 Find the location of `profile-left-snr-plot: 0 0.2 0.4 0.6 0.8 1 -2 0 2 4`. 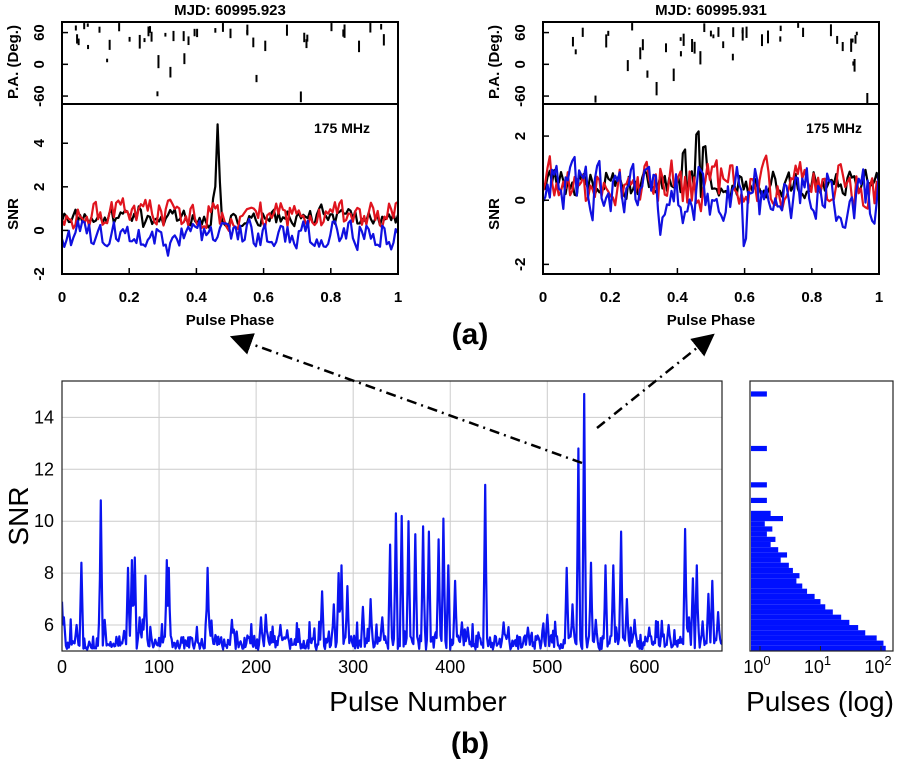

profile-left-snr-plot: 0 0.2 0.4 0.6 0.8 1 -2 0 2 4 is located at coordinates (216, 214).